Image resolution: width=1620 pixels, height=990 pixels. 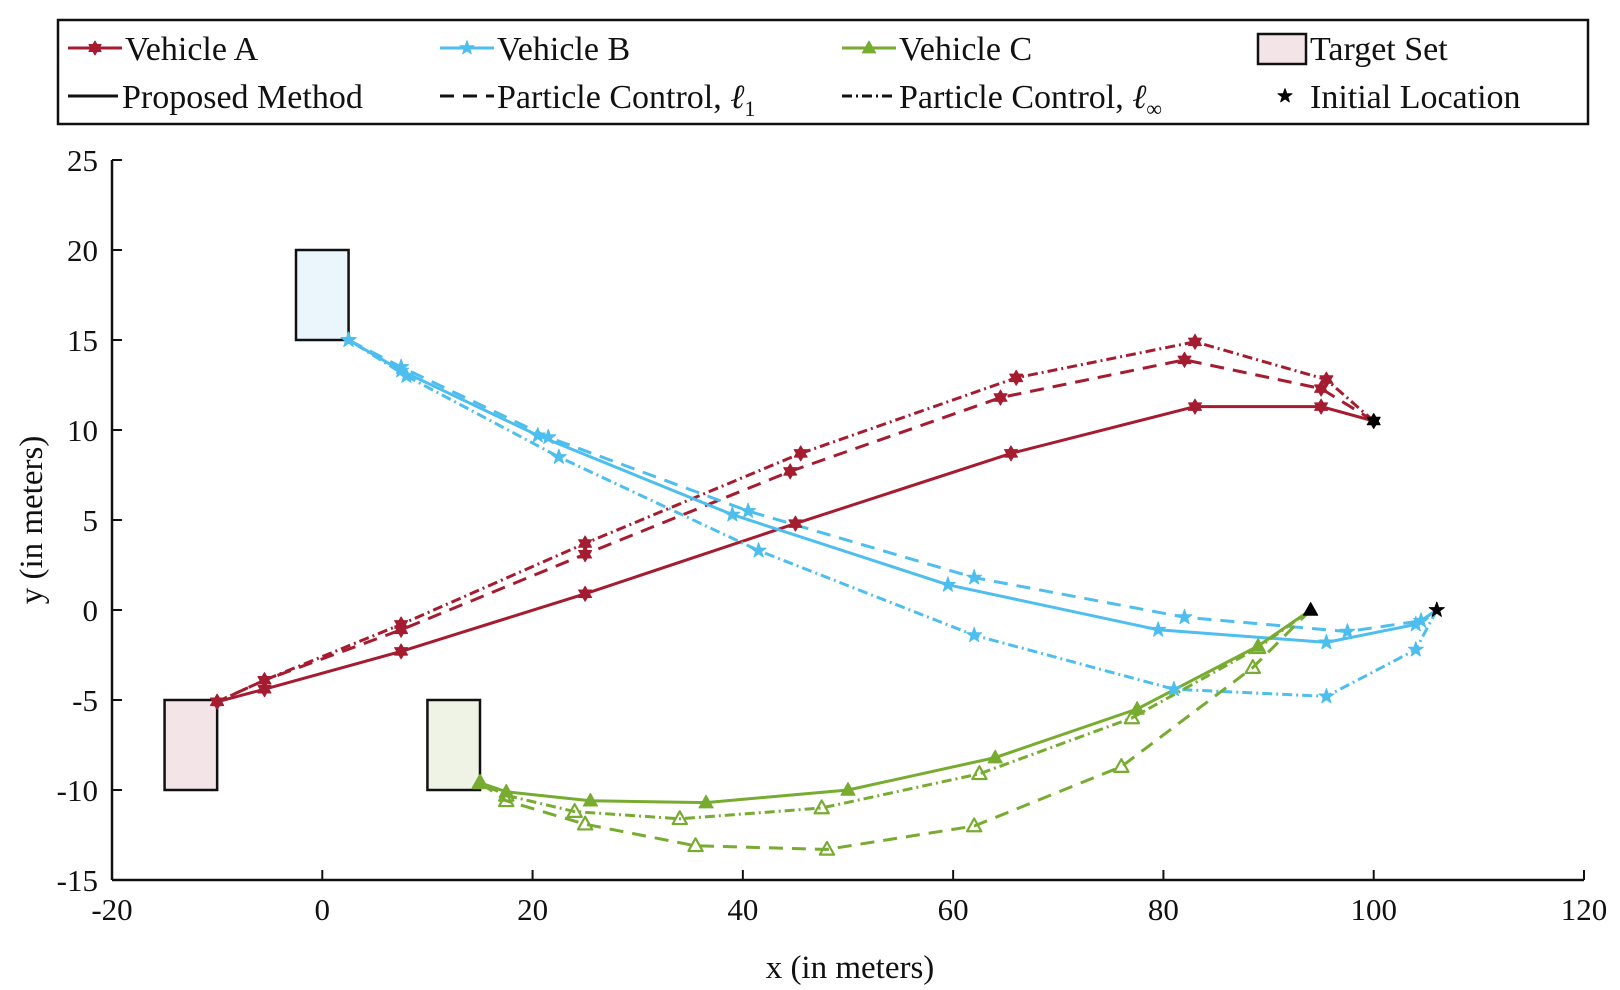 I want to click on target-set-b, so click(x=322, y=295).